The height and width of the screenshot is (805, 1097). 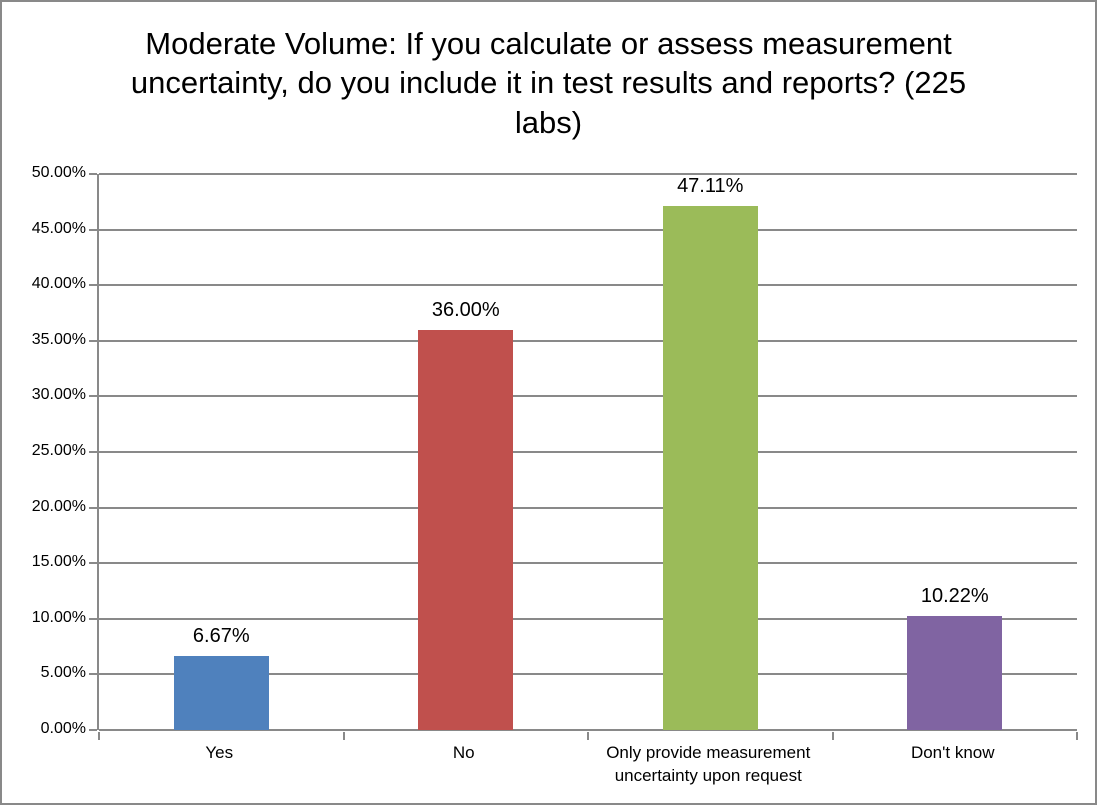 What do you see at coordinates (710, 186) in the screenshot?
I see `bar-value-label: 47.11%` at bounding box center [710, 186].